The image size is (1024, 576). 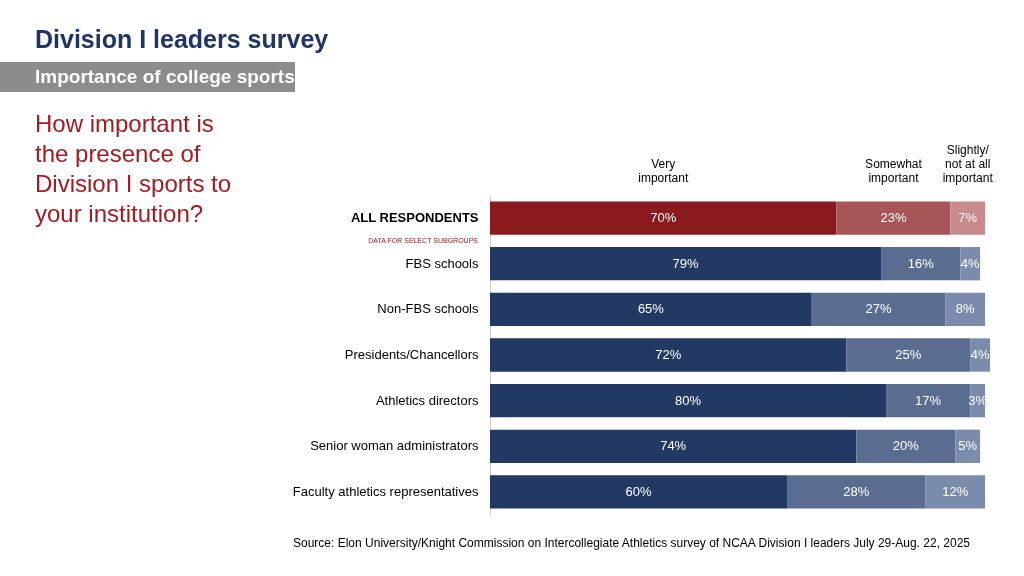 What do you see at coordinates (182, 39) in the screenshot?
I see `text: Division I leaders survey` at bounding box center [182, 39].